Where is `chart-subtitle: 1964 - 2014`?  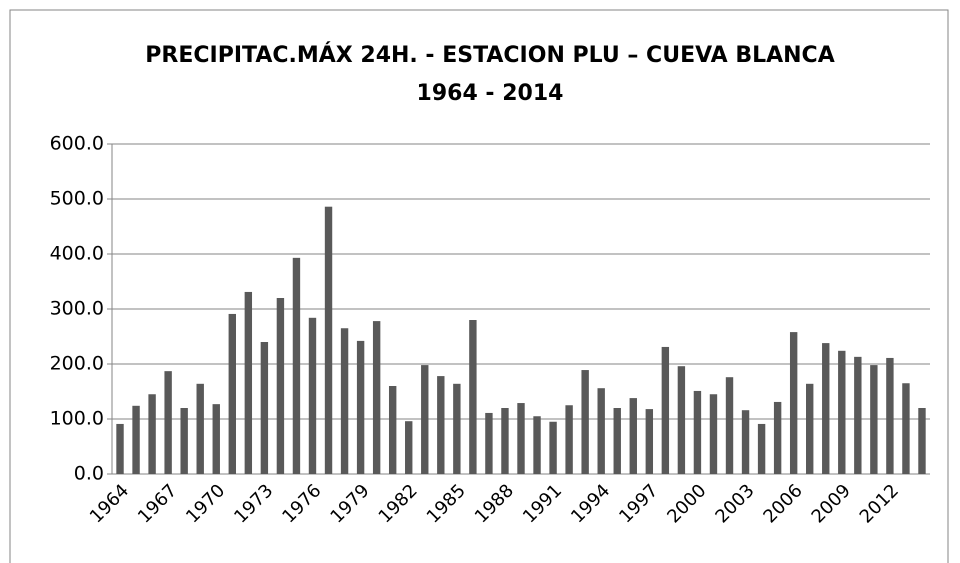
chart-subtitle: 1964 - 2014 is located at coordinates (490, 93).